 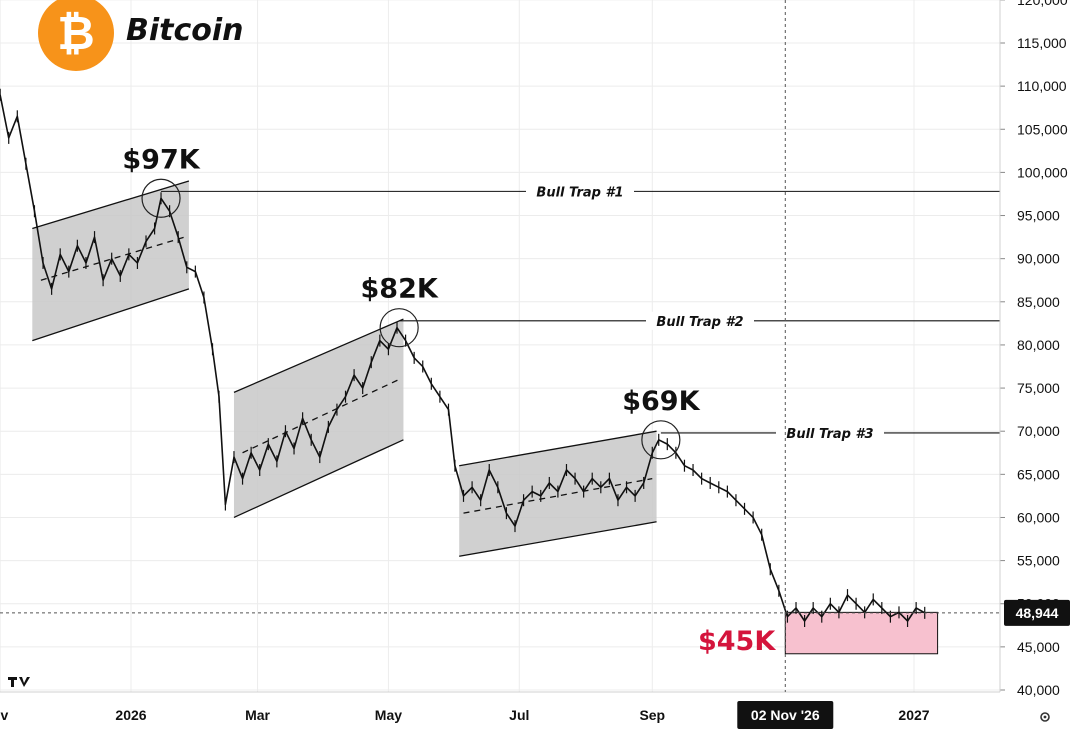 What do you see at coordinates (400, 289) in the screenshot?
I see `peak-label-2: $82K` at bounding box center [400, 289].